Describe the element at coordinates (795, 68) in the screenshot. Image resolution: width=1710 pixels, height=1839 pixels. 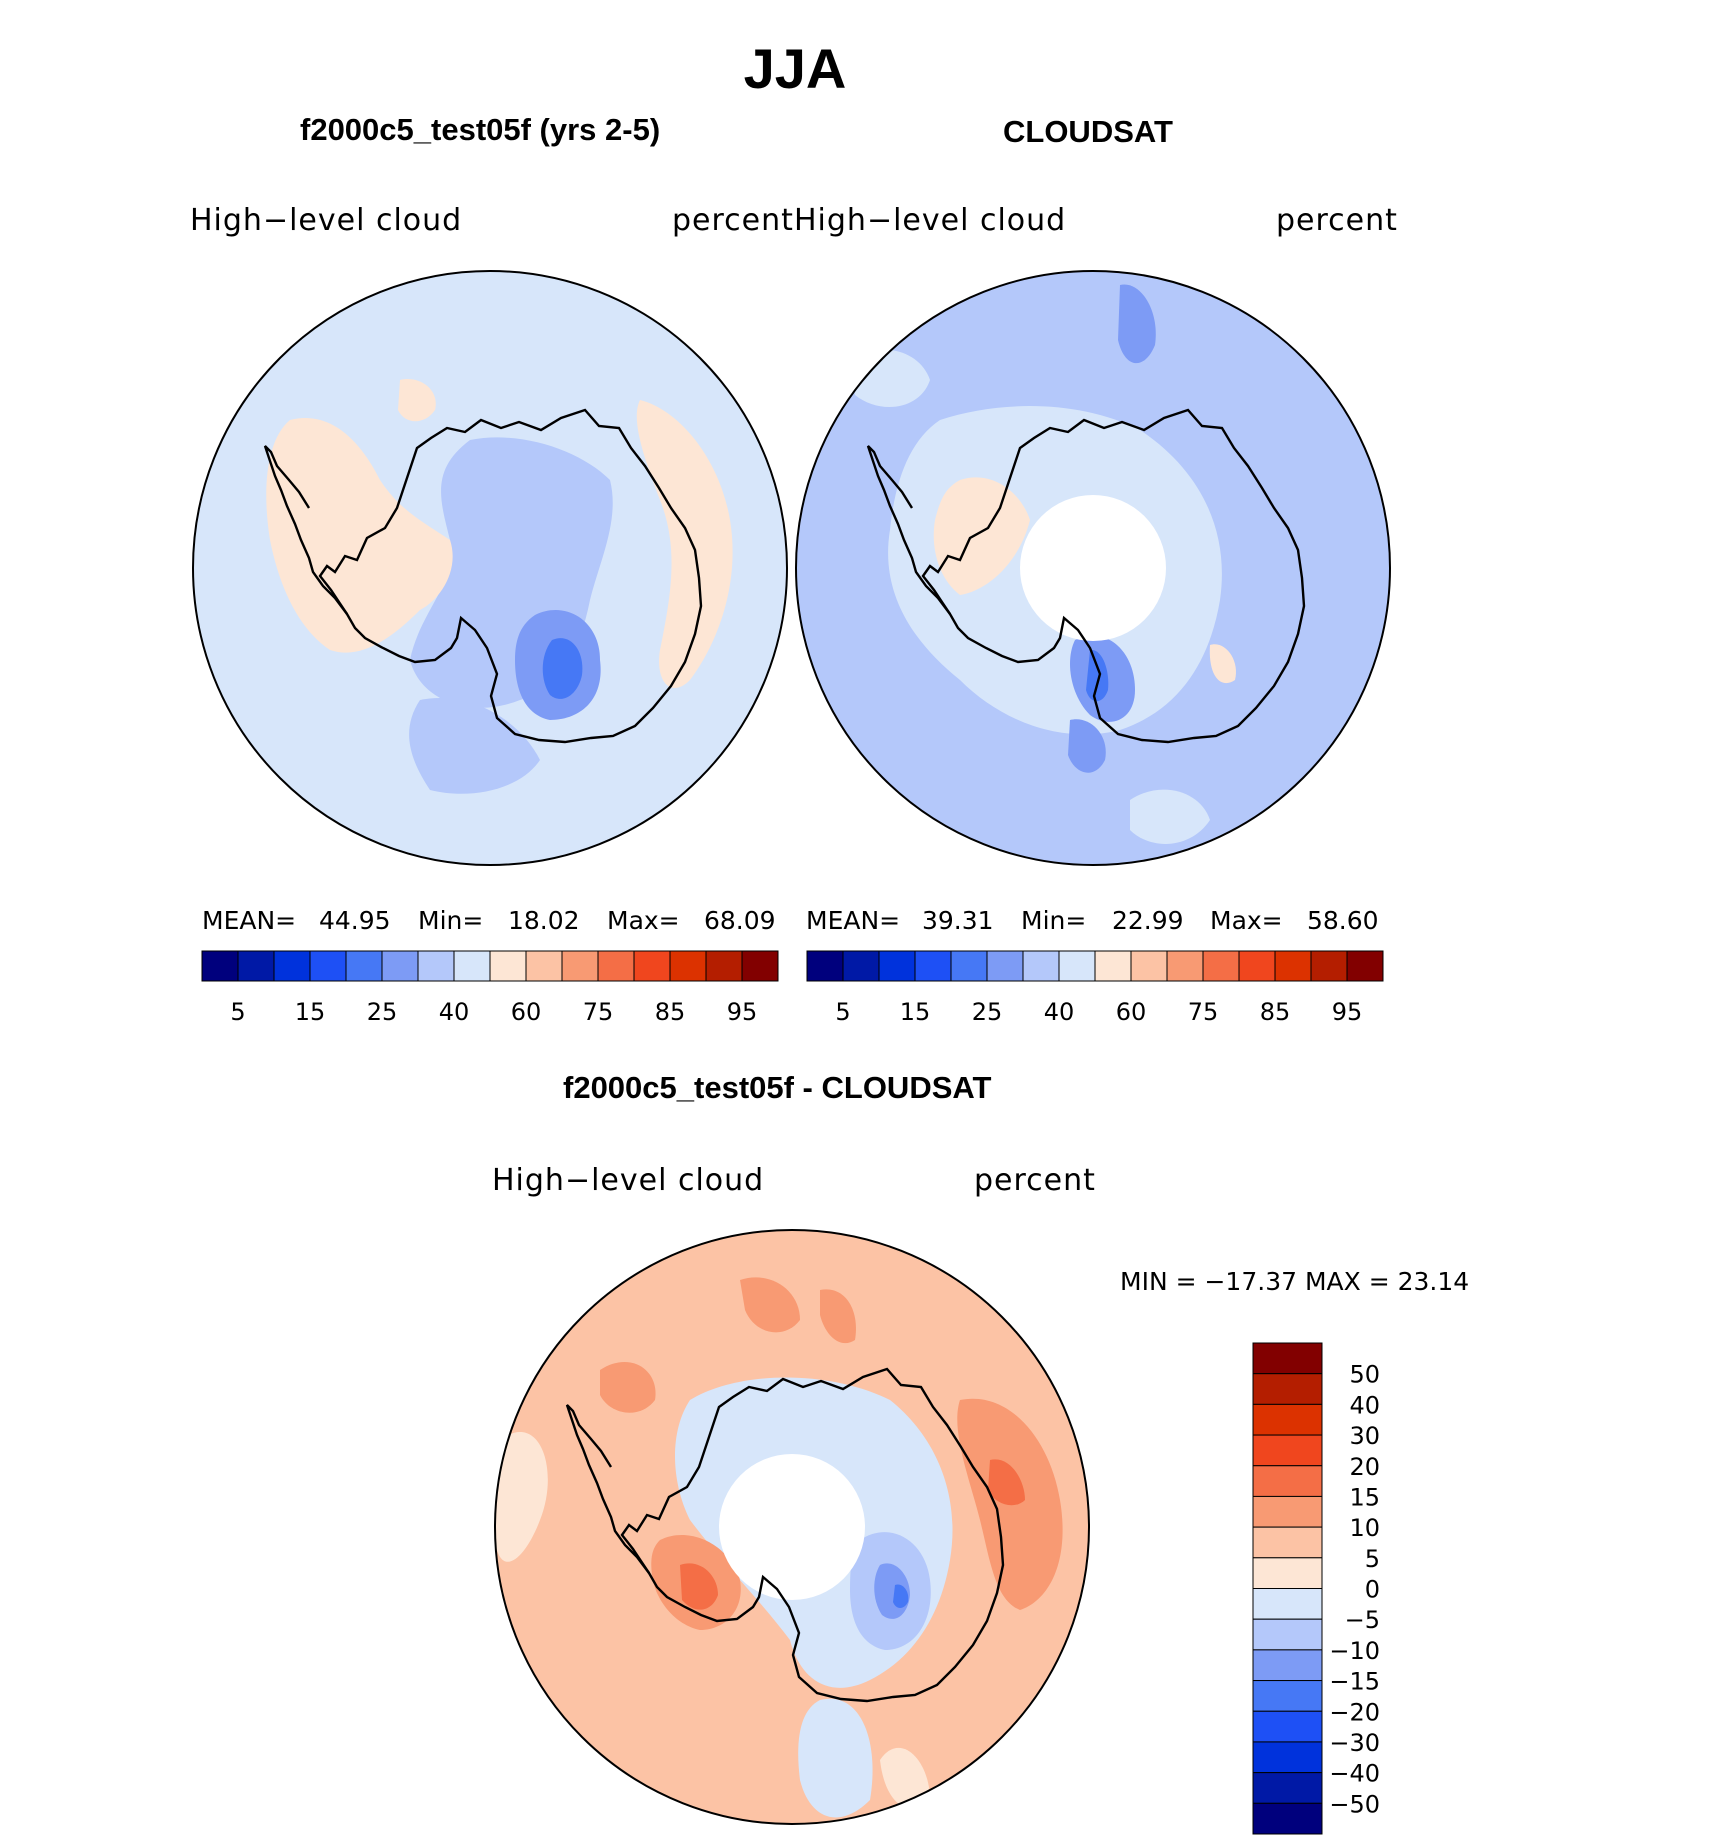
I see `figure-title: JJA` at that location.